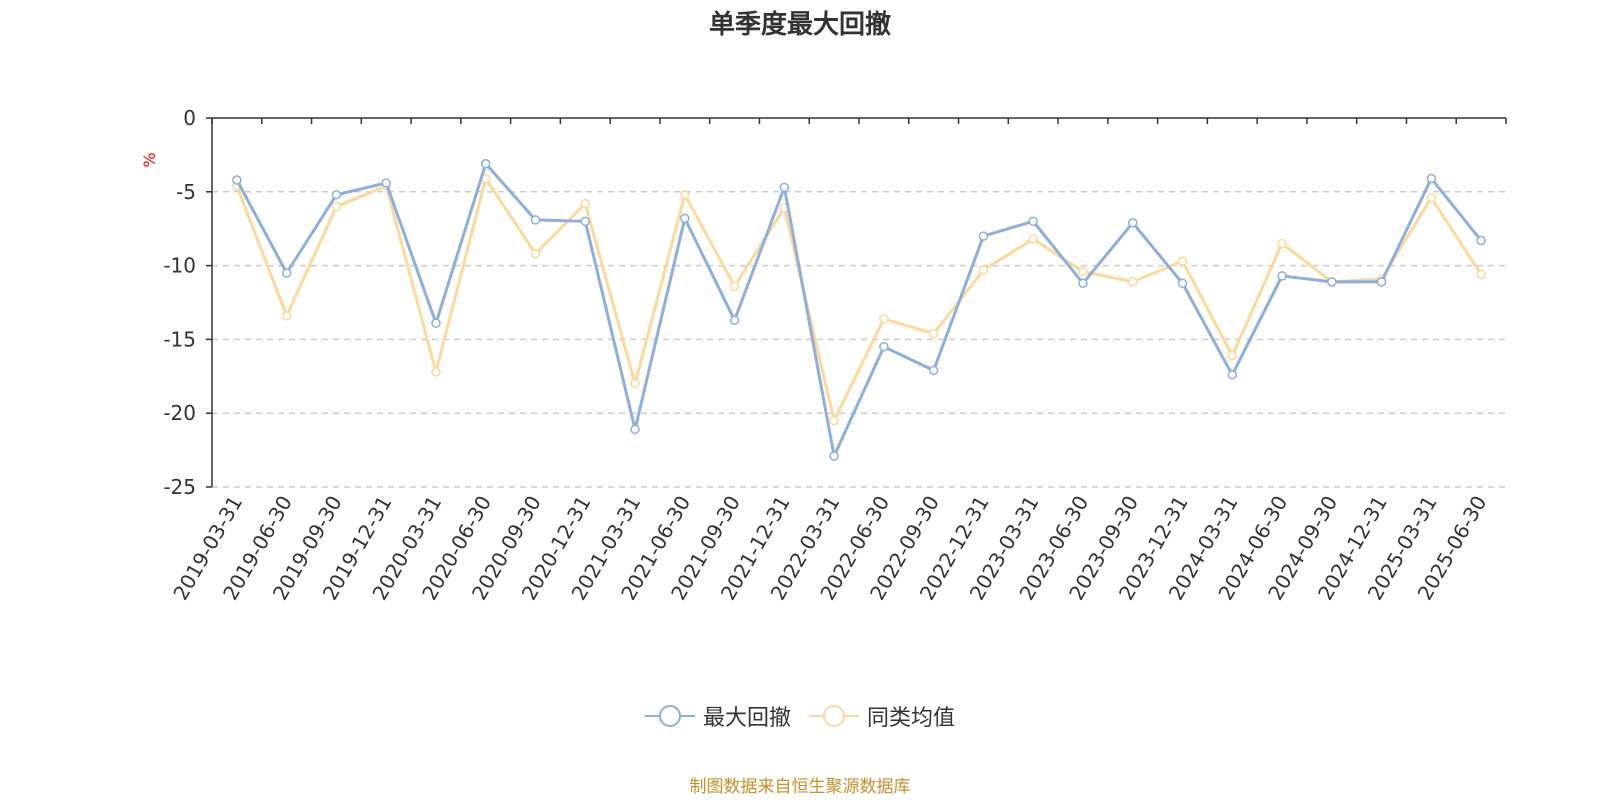 The height and width of the screenshot is (800, 1600). I want to click on y-tick-label: -15, so click(179, 339).